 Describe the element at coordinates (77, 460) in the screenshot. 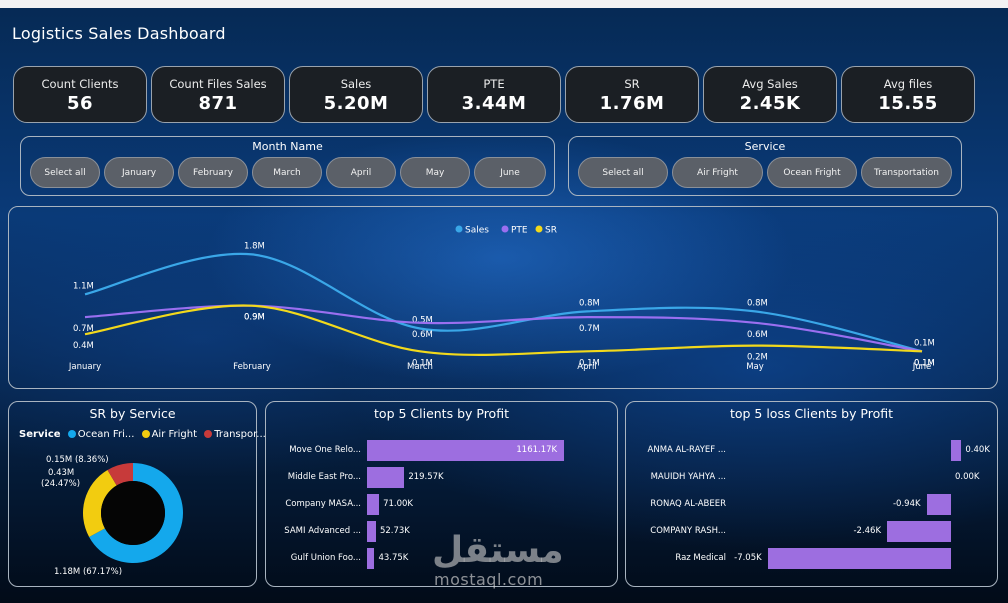

I see `donut-label-transpor: 0.15M (8.36%)` at that location.